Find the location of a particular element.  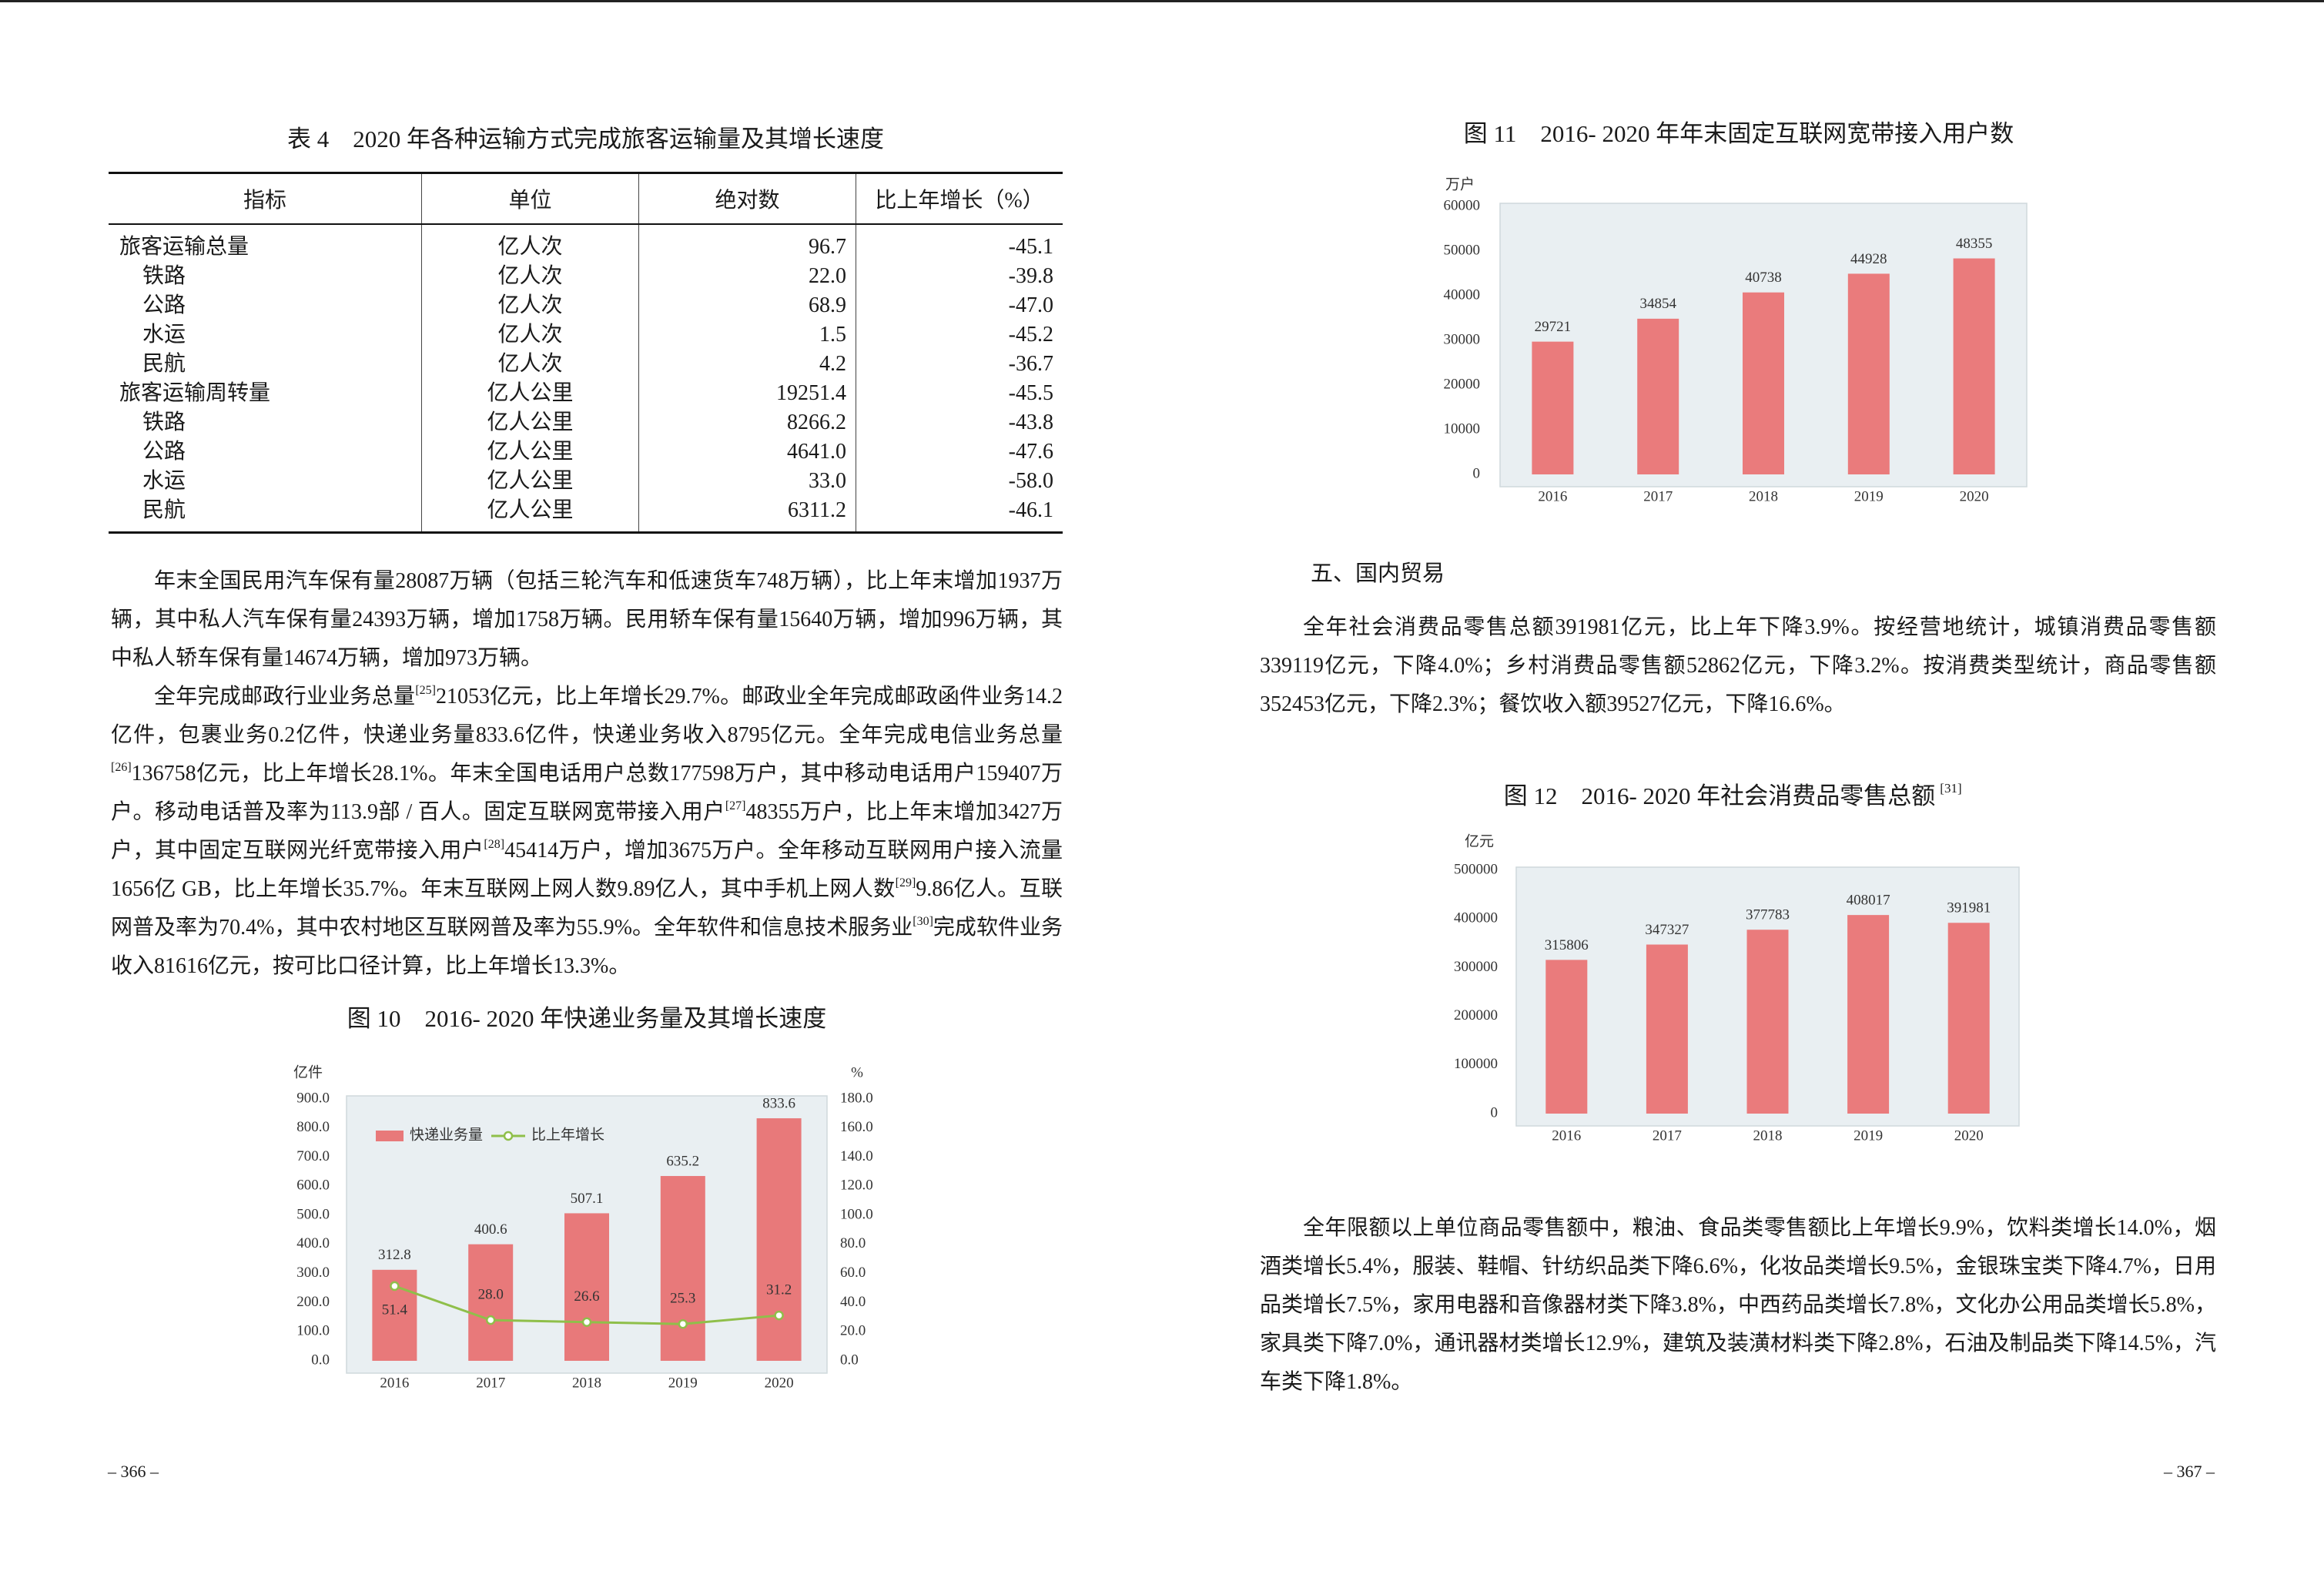

page-number: – 366 – is located at coordinates (133, 1471).